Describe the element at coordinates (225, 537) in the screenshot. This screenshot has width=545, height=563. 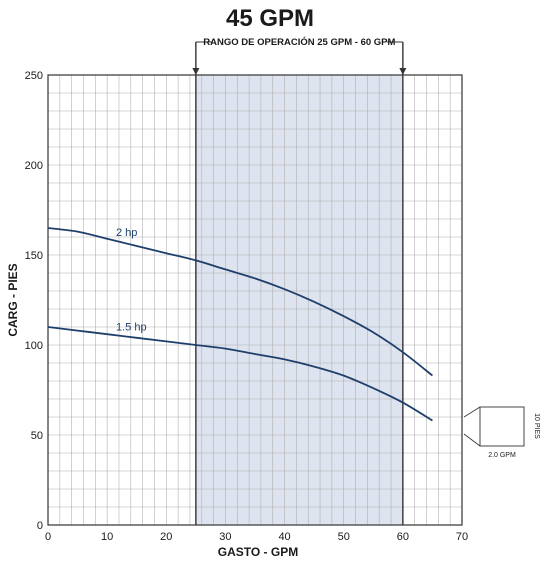
I see `x-tick-label: 30` at that location.